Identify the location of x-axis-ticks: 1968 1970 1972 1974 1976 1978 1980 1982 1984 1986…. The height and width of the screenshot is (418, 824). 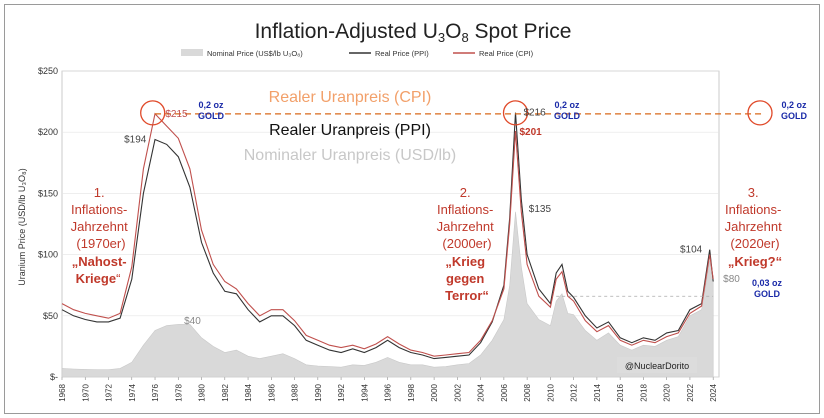
(388, 389).